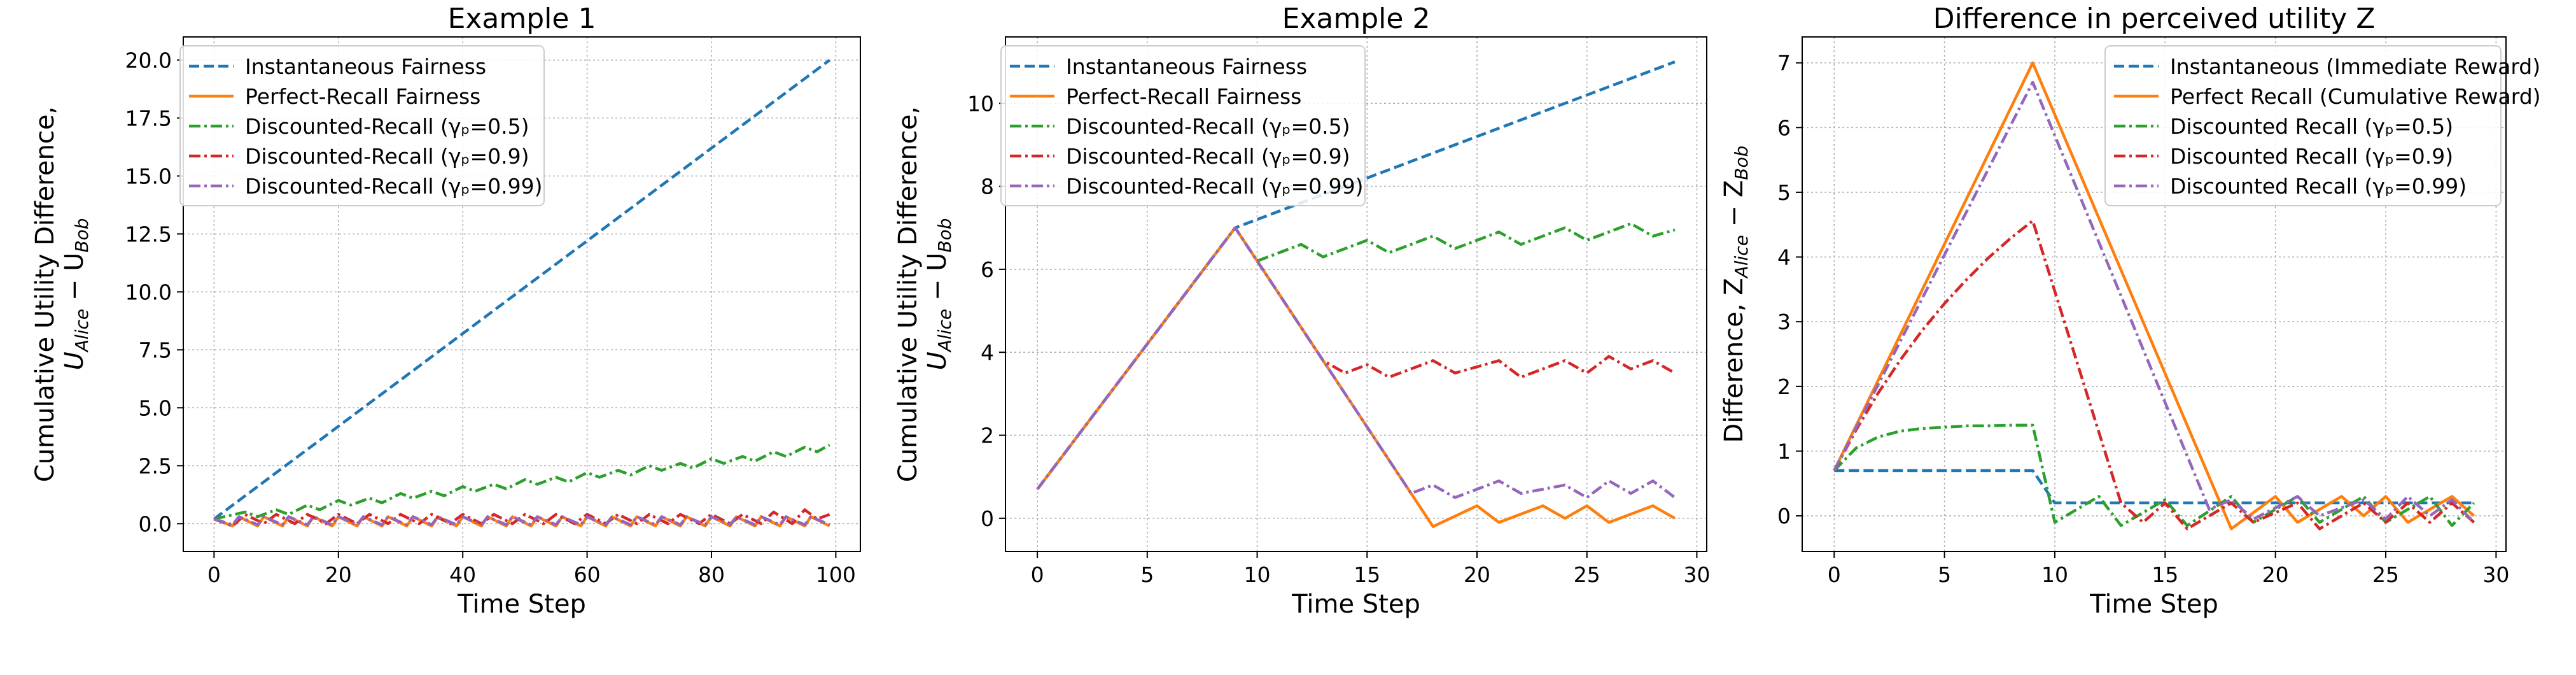 The width and height of the screenshot is (2576, 675). Describe the element at coordinates (1734, 207) in the screenshot. I see `y-axis-label-part: − Z` at that location.